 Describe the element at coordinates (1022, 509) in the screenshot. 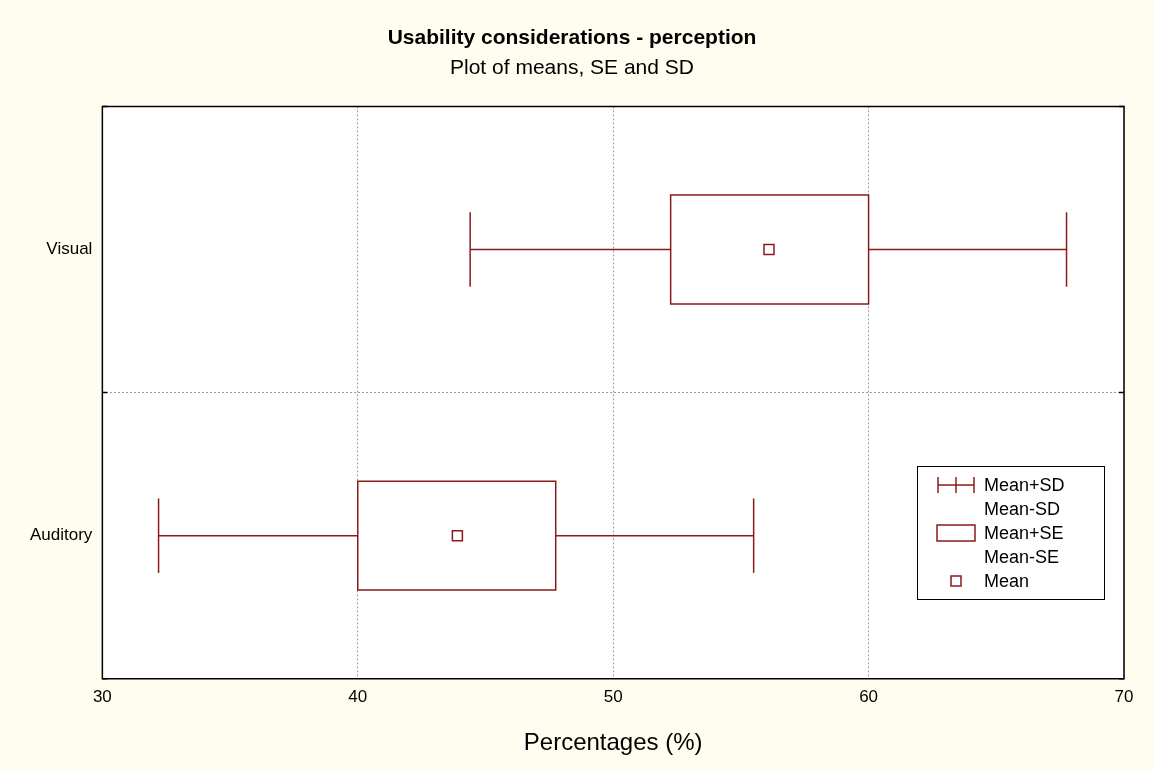

I see `annotation: Mean-SD` at that location.